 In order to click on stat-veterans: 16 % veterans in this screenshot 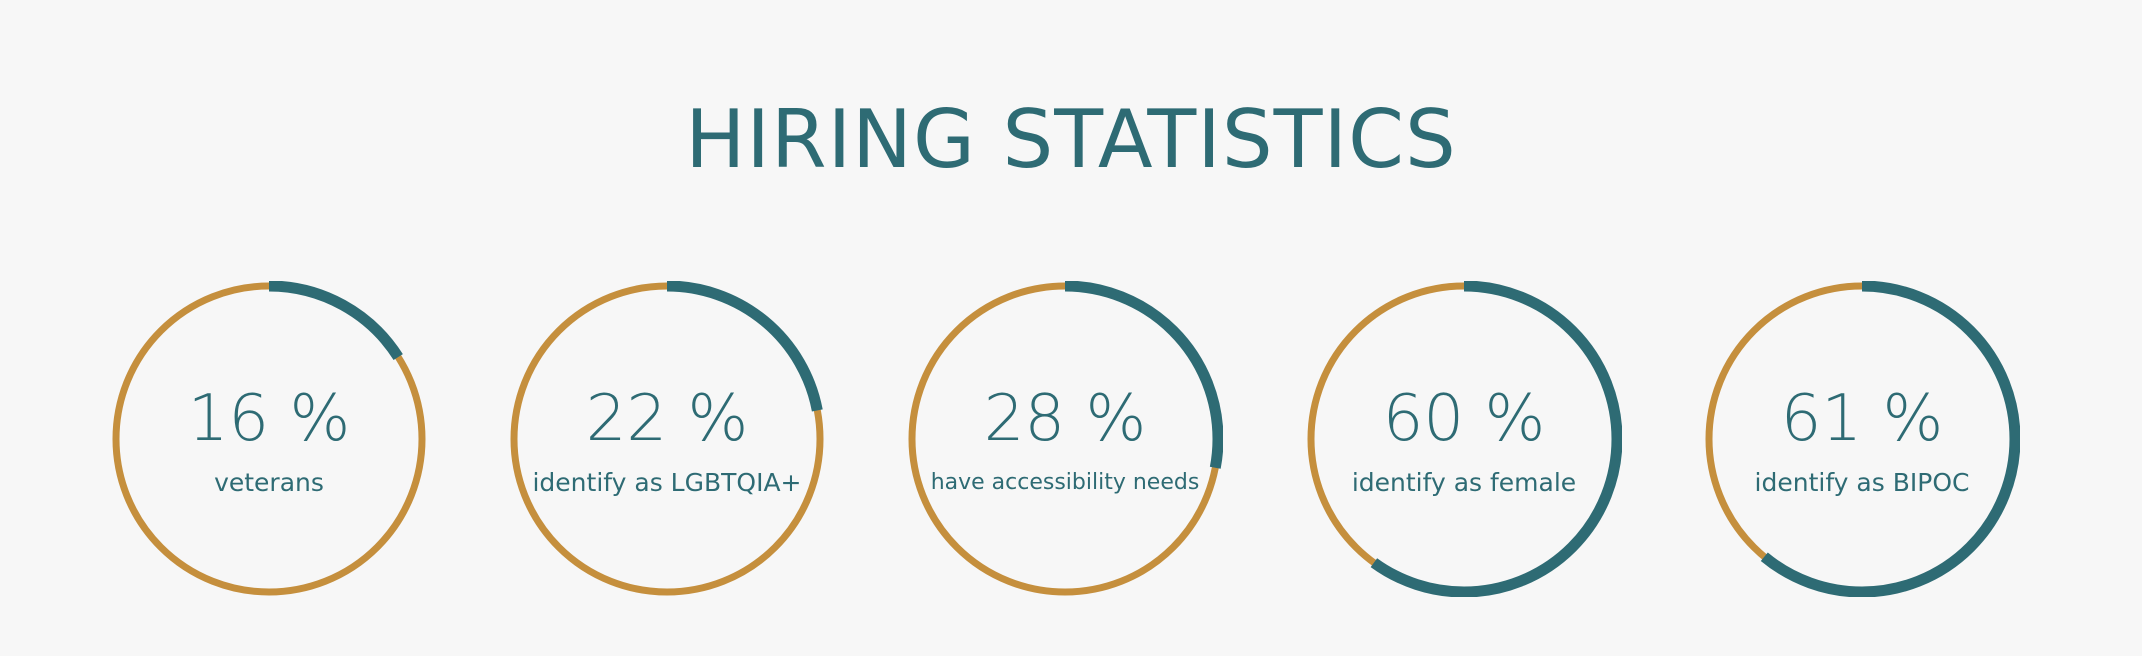, I will do `click(269, 439)`.